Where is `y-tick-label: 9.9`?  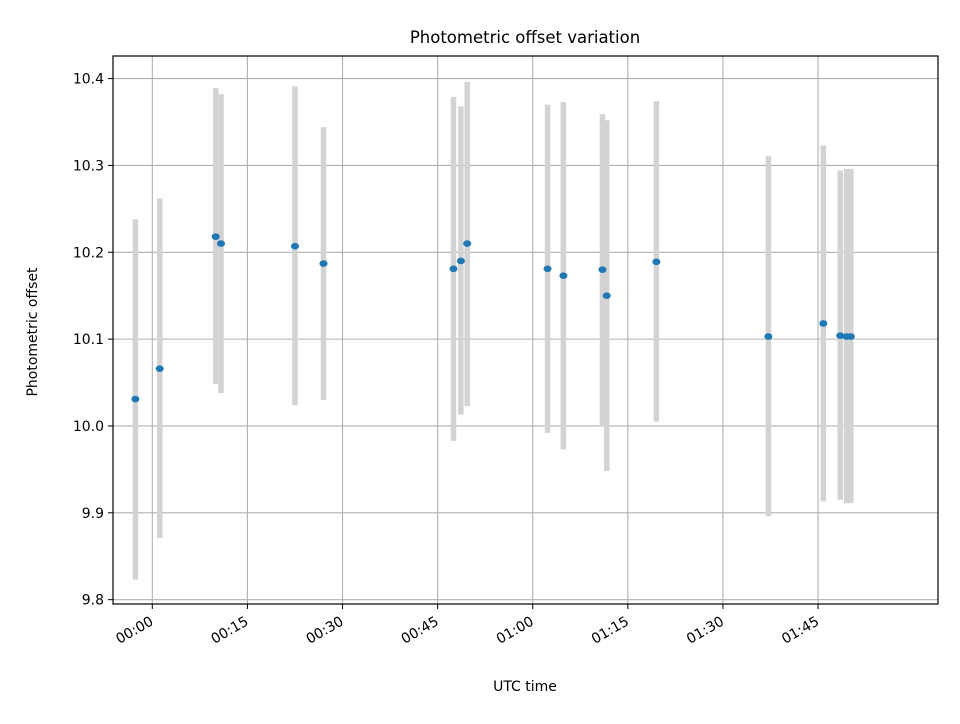 y-tick-label: 9.9 is located at coordinates (93, 514).